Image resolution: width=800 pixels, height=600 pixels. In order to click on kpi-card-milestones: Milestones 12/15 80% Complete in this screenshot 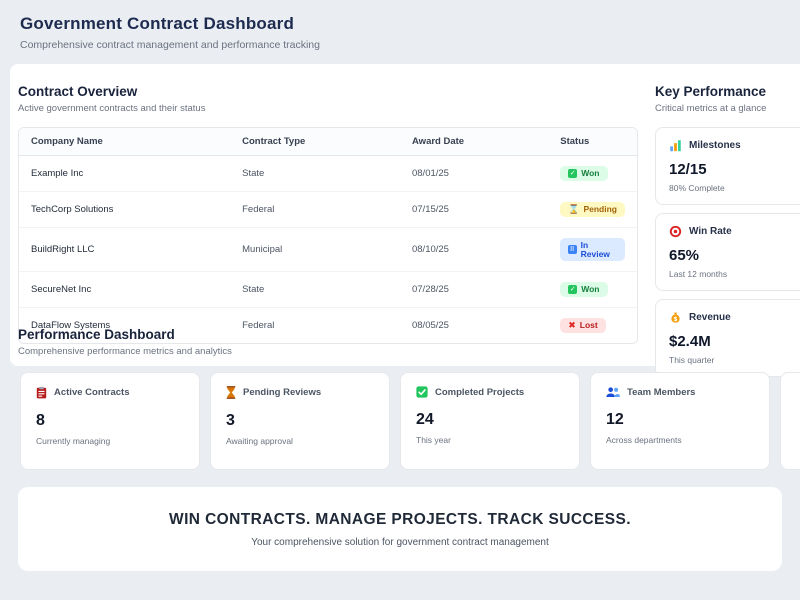, I will do `click(727, 166)`.